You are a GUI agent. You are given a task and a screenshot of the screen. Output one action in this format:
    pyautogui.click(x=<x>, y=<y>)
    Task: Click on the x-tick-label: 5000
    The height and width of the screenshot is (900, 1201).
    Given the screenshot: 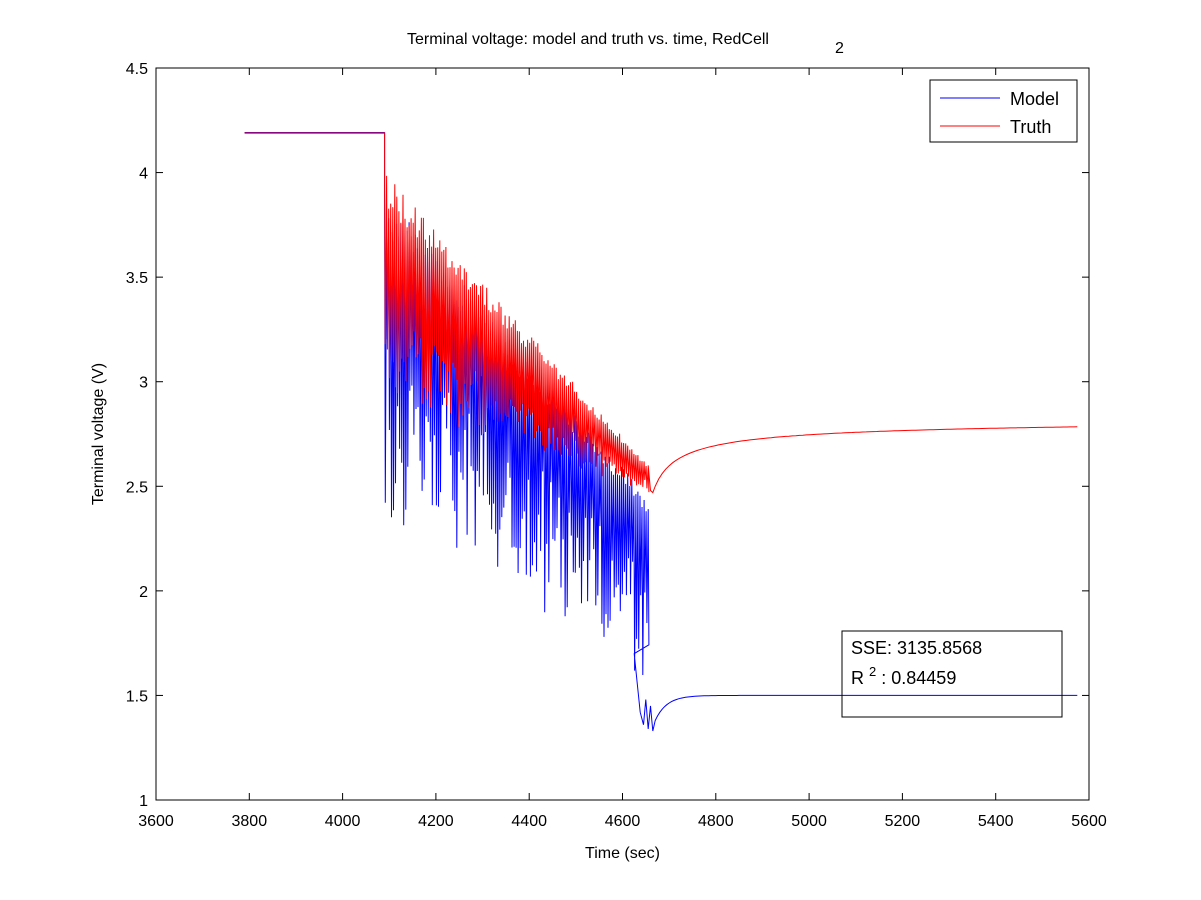 What is the action you would take?
    pyautogui.click(x=809, y=821)
    